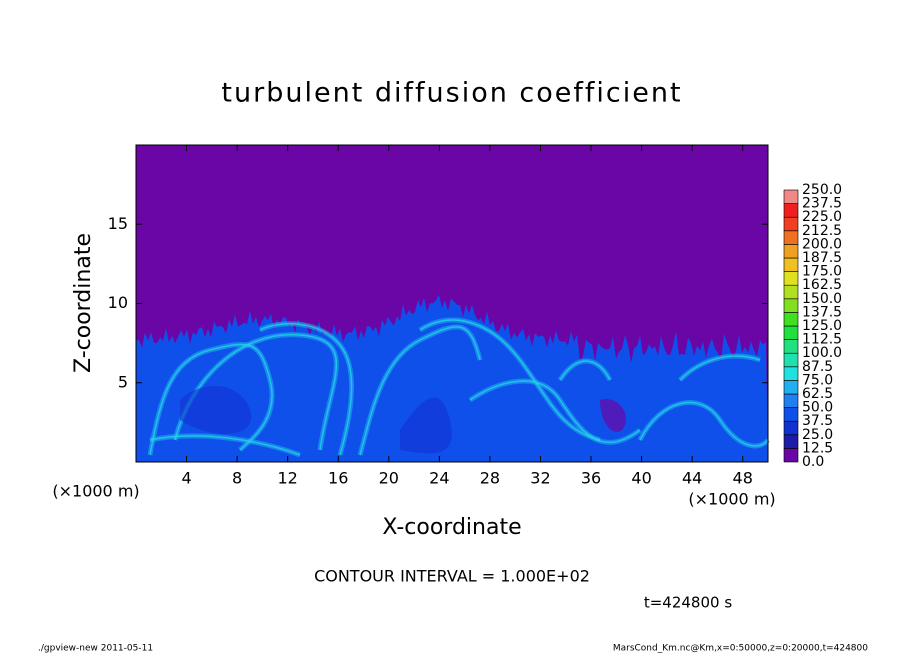 This screenshot has width=904, height=654. Describe the element at coordinates (822, 258) in the screenshot. I see `colorbar-label: 187.5` at that location.